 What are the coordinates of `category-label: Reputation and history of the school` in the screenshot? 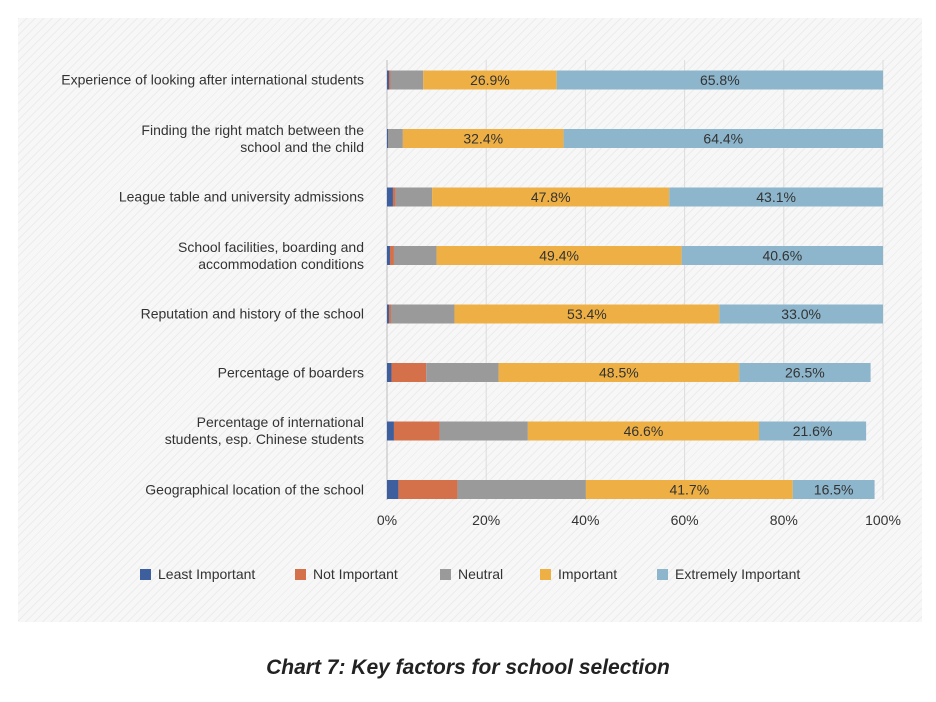 It's located at (202, 314).